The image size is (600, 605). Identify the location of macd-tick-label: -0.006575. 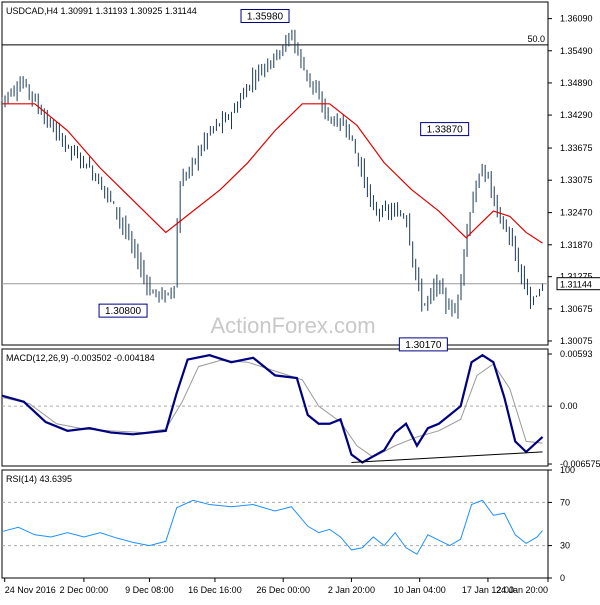
(580, 464).